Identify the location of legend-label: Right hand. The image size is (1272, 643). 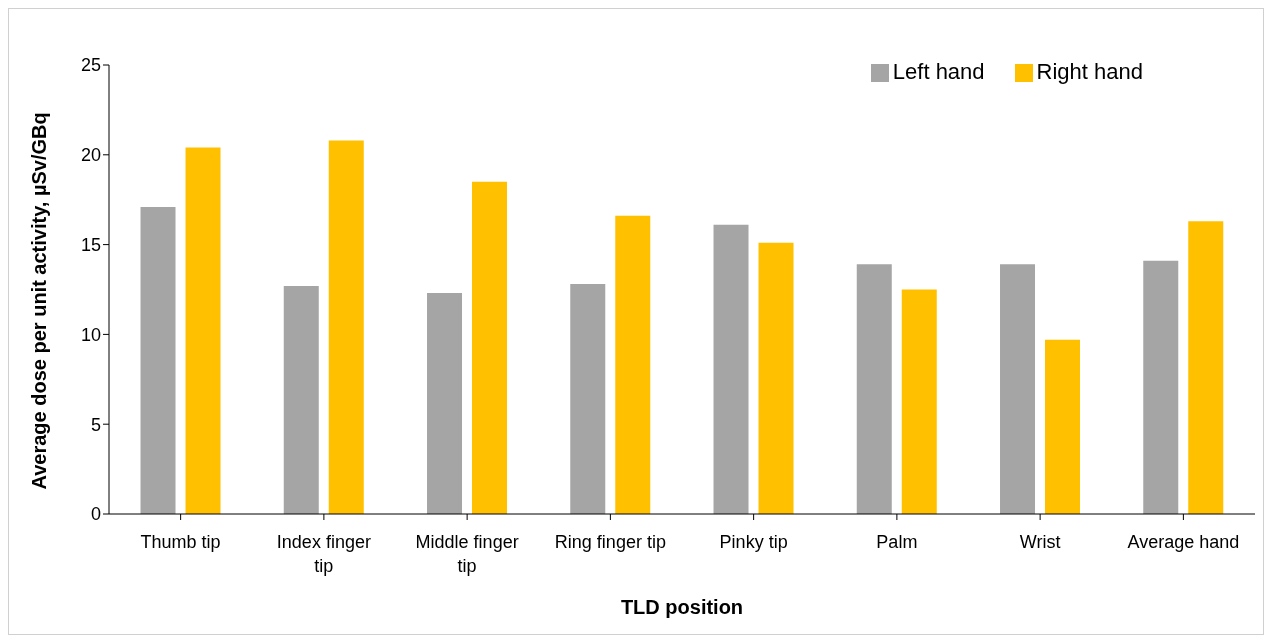
(1089, 71).